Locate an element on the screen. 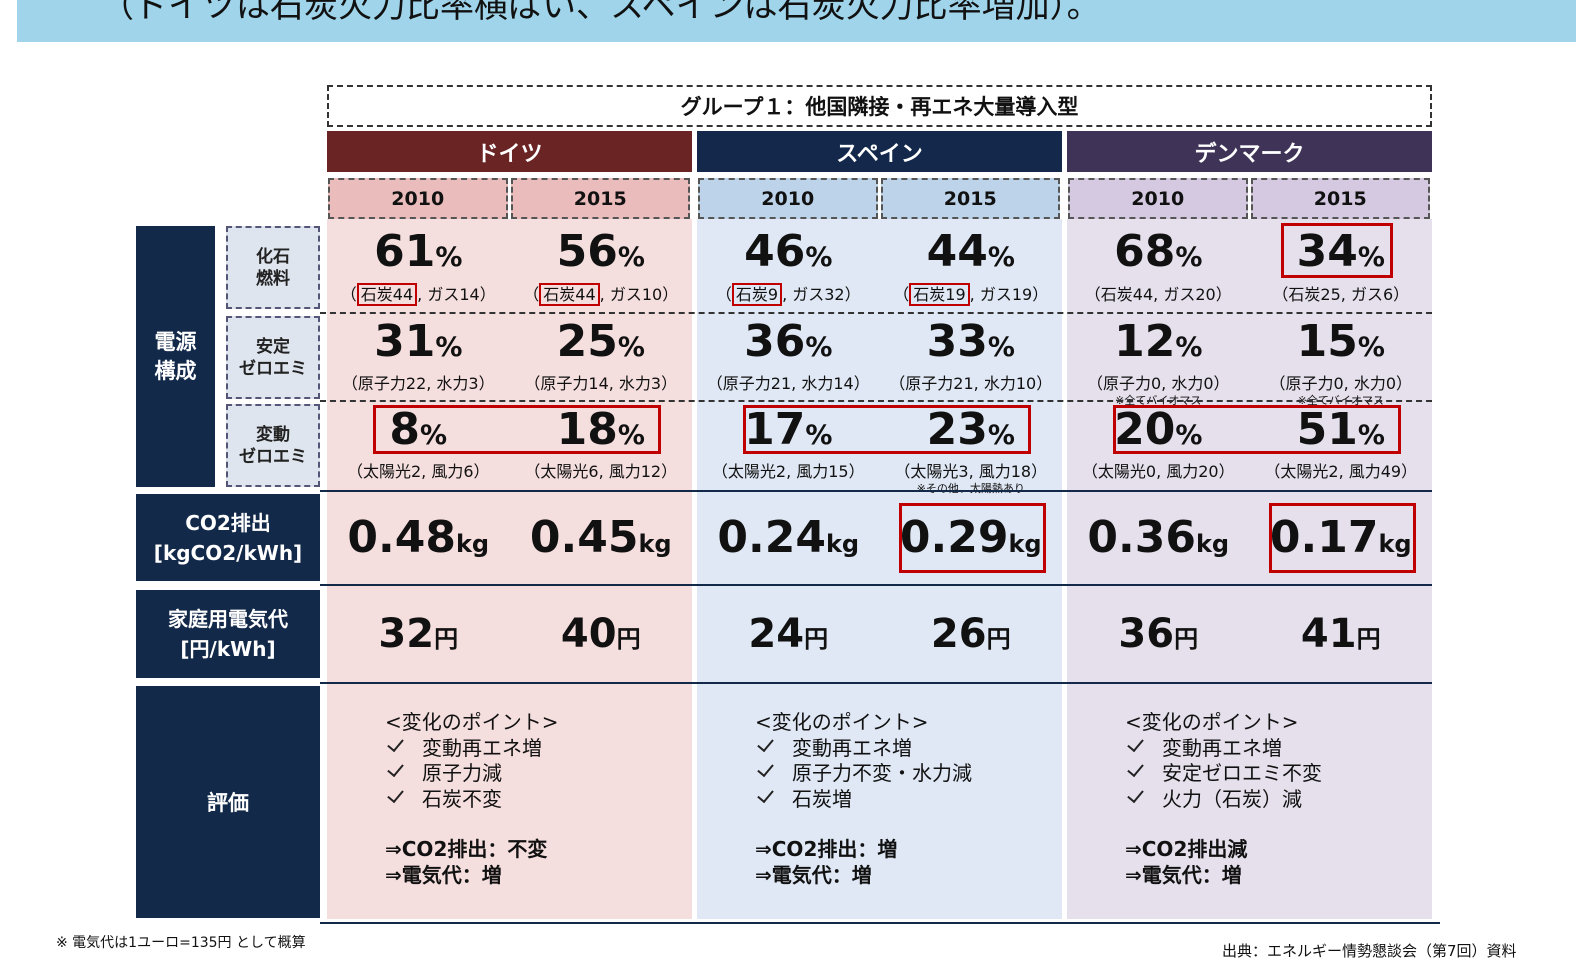  value-line: 31% is located at coordinates (418, 345).